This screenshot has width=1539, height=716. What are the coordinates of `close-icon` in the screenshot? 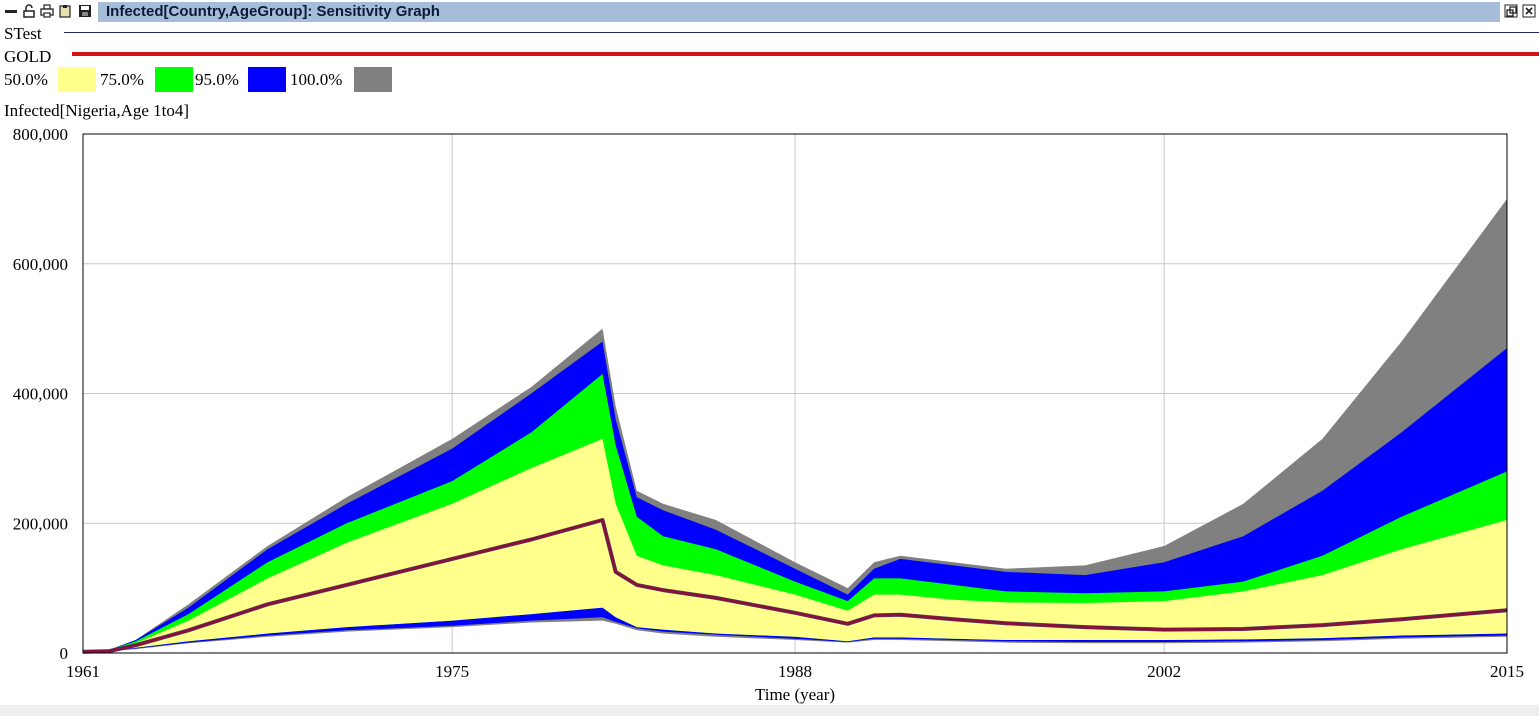 It's located at (1529, 11).